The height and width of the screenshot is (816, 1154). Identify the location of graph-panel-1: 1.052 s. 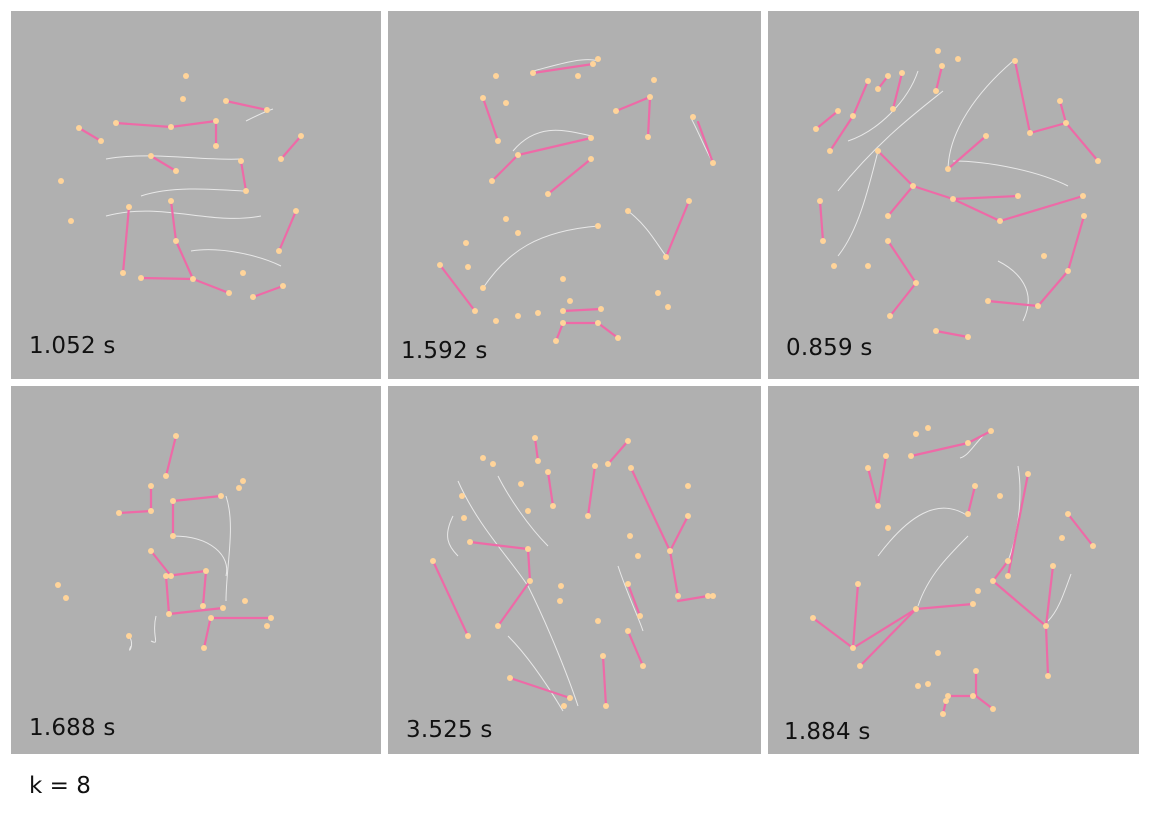
(196, 195).